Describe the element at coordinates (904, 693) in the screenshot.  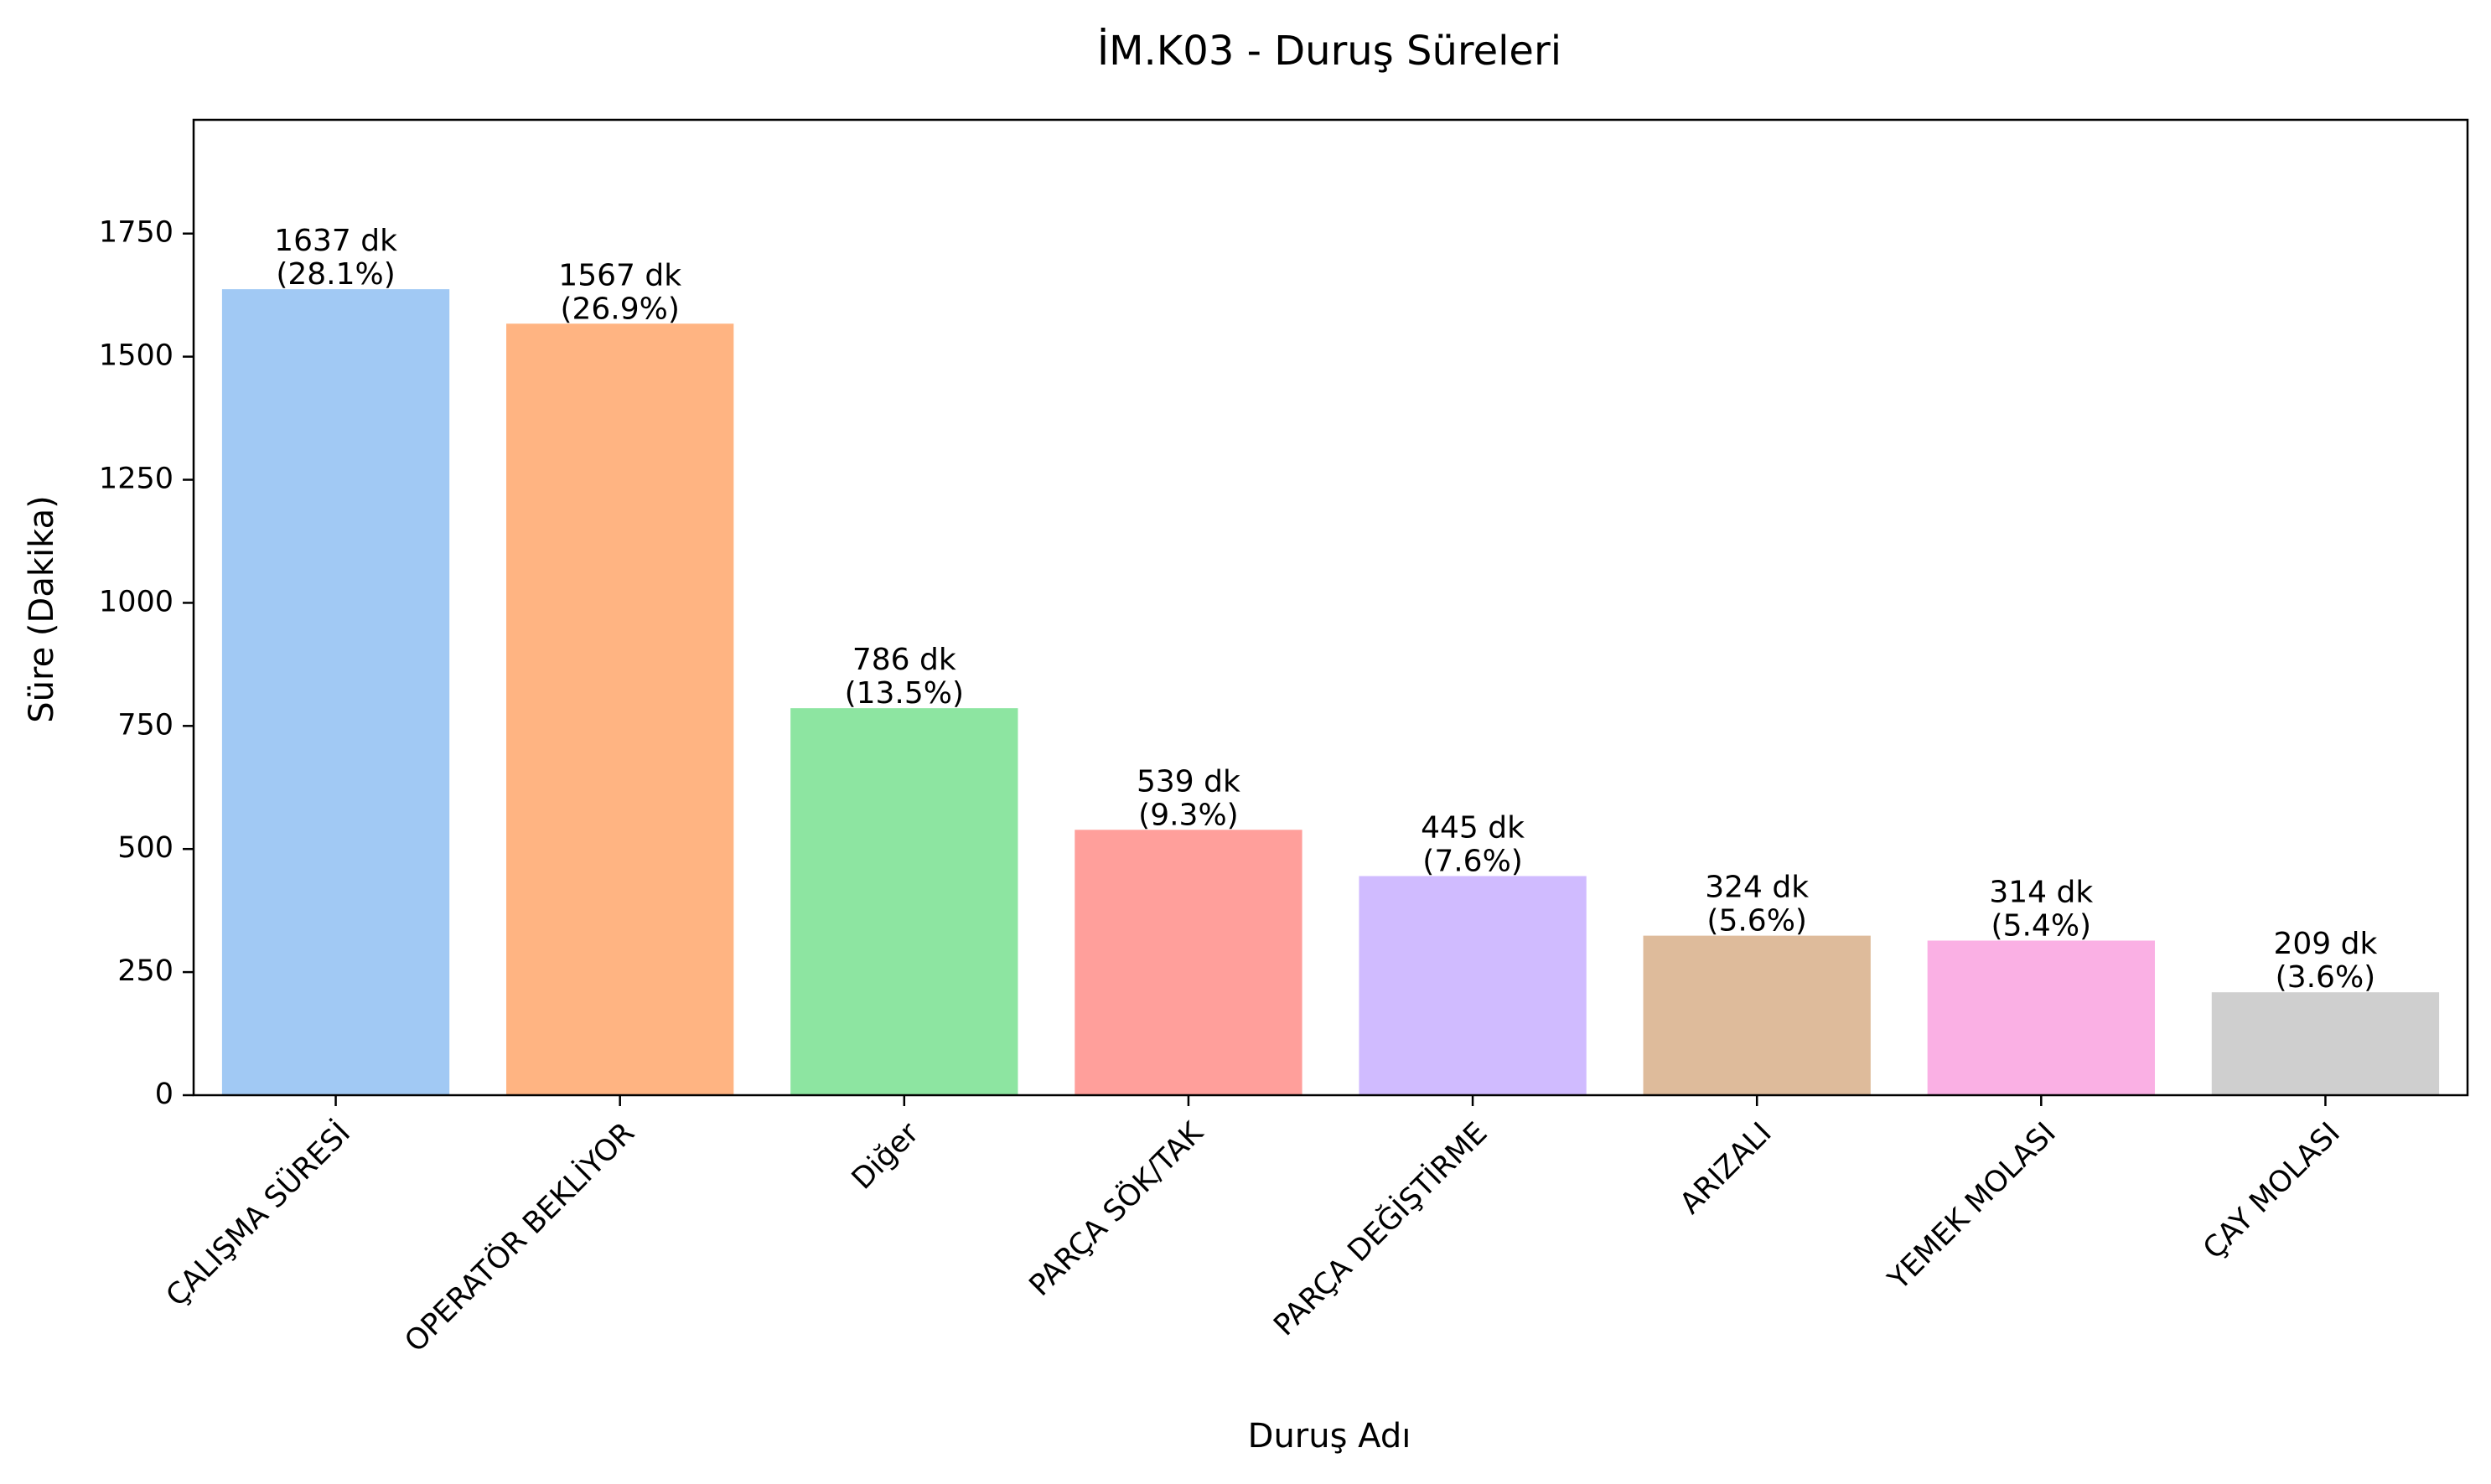
I see `bar-percent-label-3: (13.5%)` at that location.